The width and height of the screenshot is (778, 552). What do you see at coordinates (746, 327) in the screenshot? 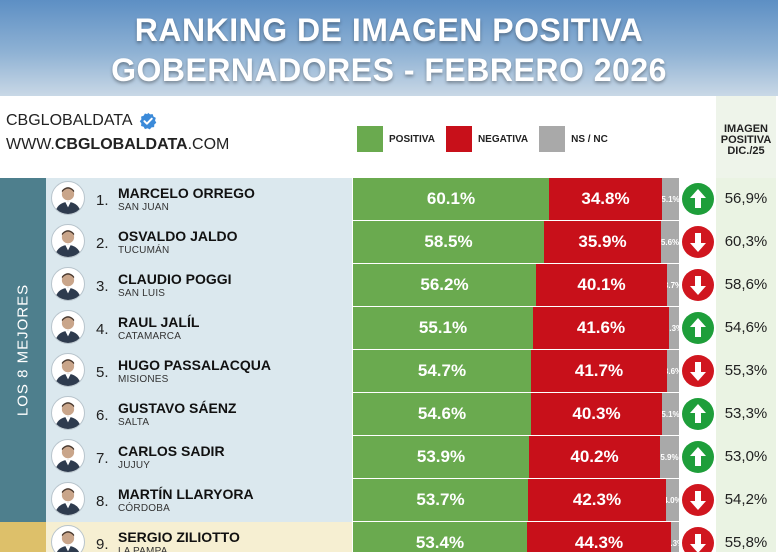
I see `previous-value: 54,6%` at bounding box center [746, 327].